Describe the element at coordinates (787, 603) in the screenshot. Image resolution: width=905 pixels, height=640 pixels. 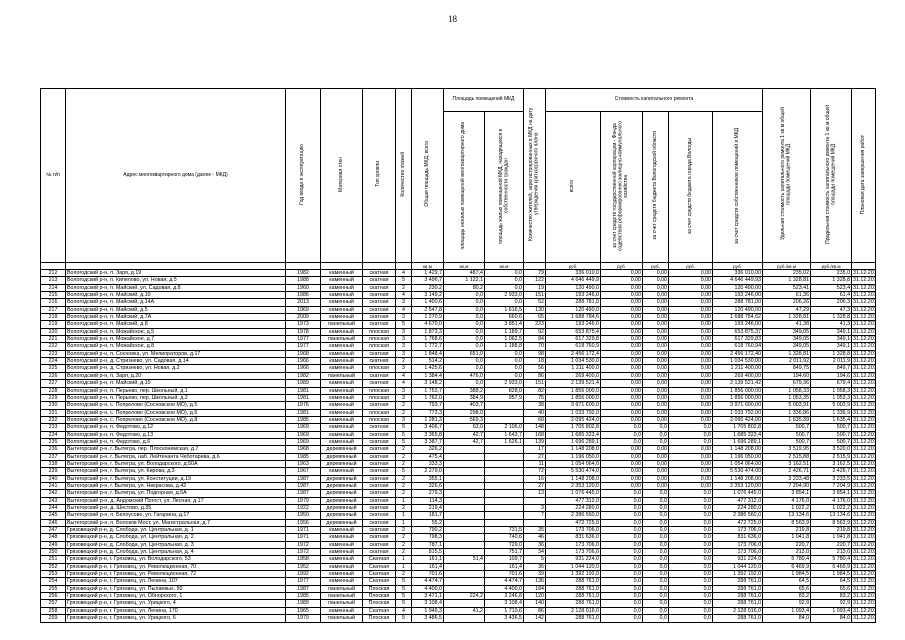
I see `cell-unit-cost: 92,9` at that location.